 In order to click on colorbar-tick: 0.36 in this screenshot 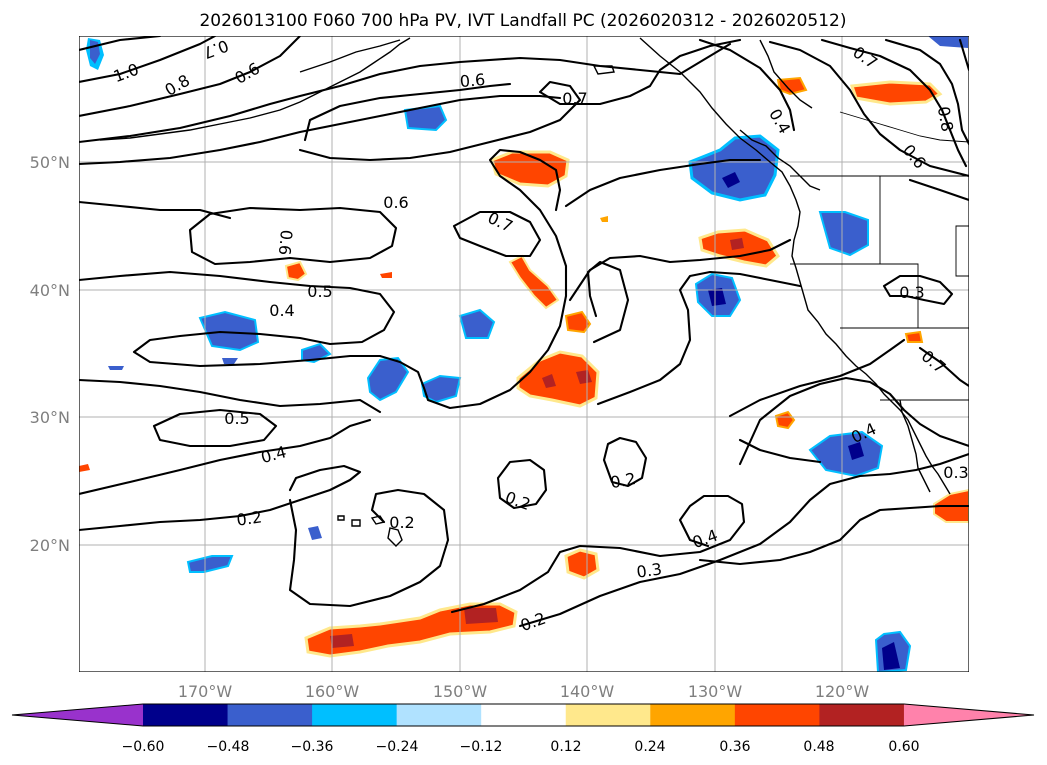, I will do `click(734, 747)`.